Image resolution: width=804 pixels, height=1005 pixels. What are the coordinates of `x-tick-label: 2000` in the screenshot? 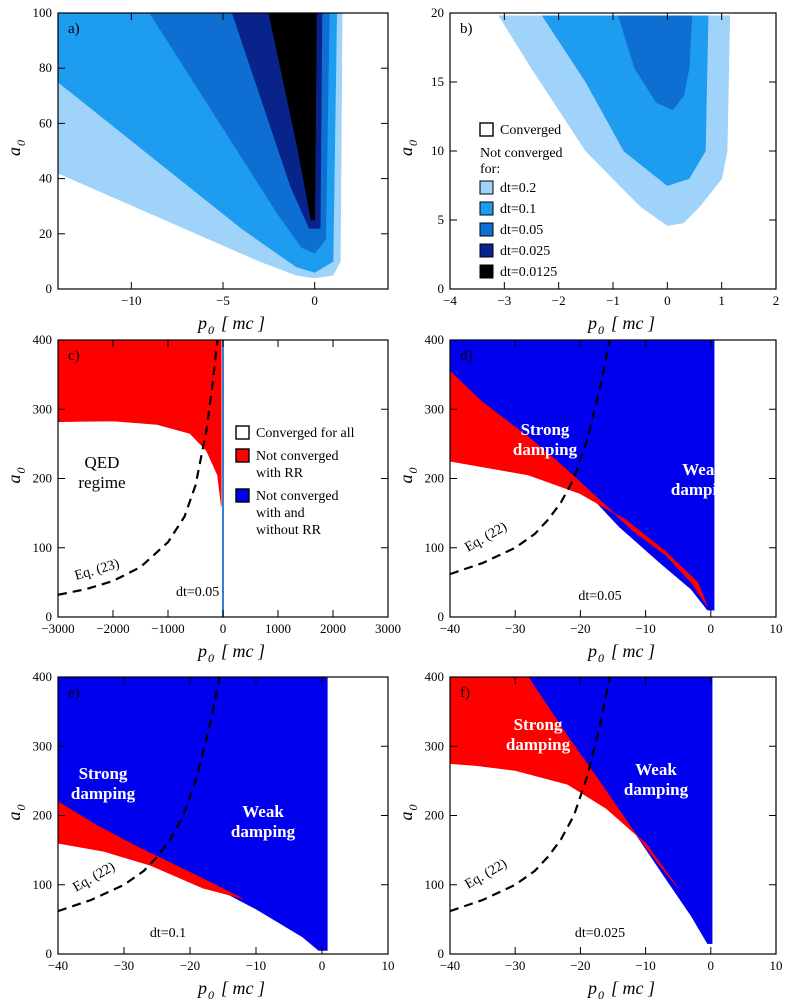 It's located at (333, 628).